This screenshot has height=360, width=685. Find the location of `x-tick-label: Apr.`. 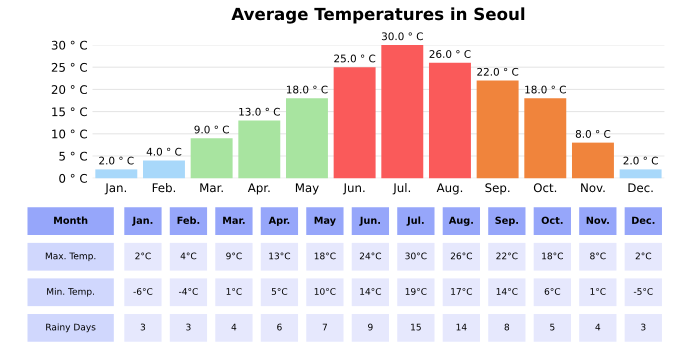

x-tick-label: Apr. is located at coordinates (259, 188).